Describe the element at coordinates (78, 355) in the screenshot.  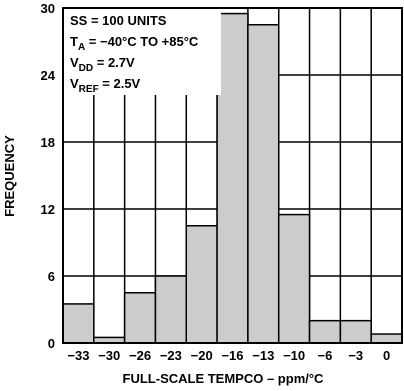
I see `x-tick-label: −33` at that location.